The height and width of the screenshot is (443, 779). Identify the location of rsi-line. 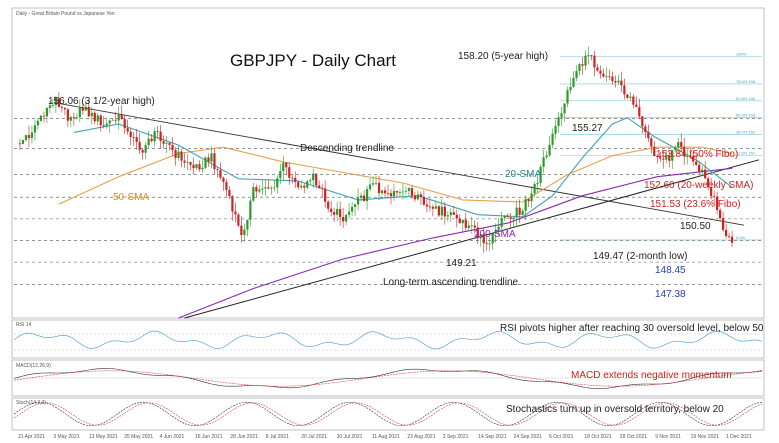
(388, 340).